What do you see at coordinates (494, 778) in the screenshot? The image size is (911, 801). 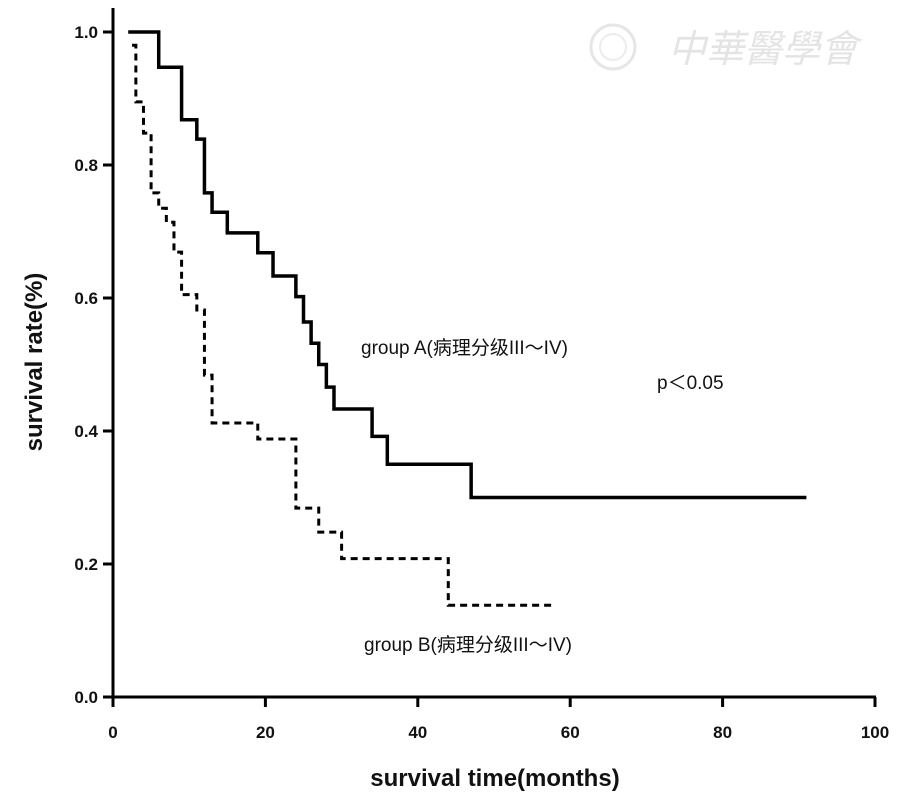 I see `x-axis-label: survival time(months)` at bounding box center [494, 778].